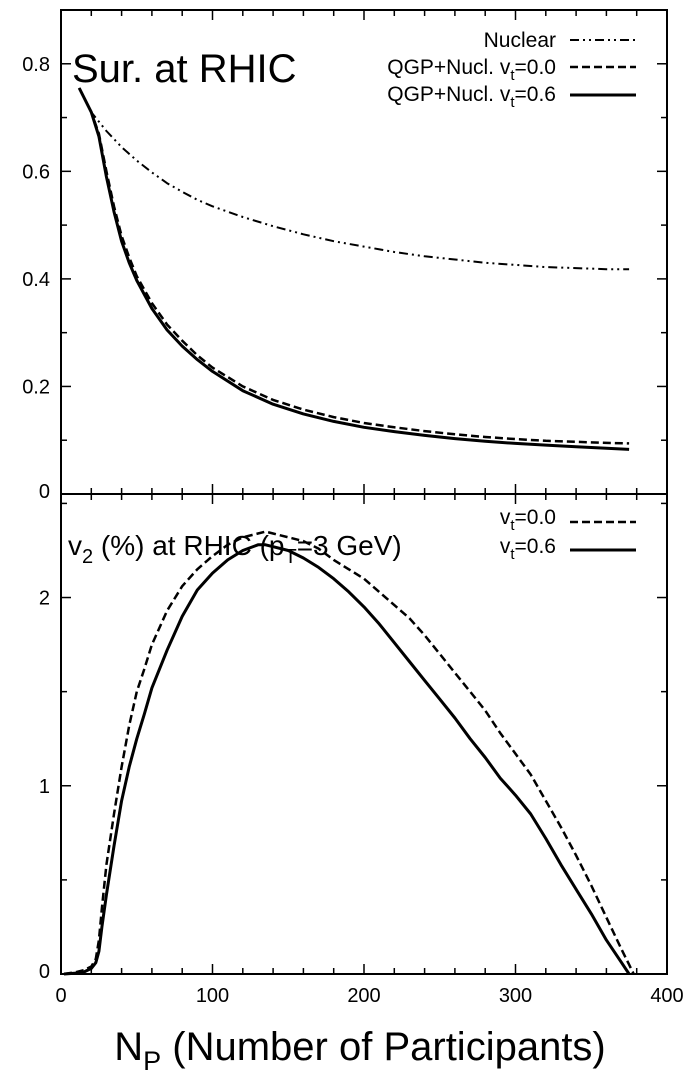 This screenshot has width=692, height=1074. Describe the element at coordinates (471, 70) in the screenshot. I see `legend-label-qgp-vt0: QGP+Nucl. vt=0.0` at that location.